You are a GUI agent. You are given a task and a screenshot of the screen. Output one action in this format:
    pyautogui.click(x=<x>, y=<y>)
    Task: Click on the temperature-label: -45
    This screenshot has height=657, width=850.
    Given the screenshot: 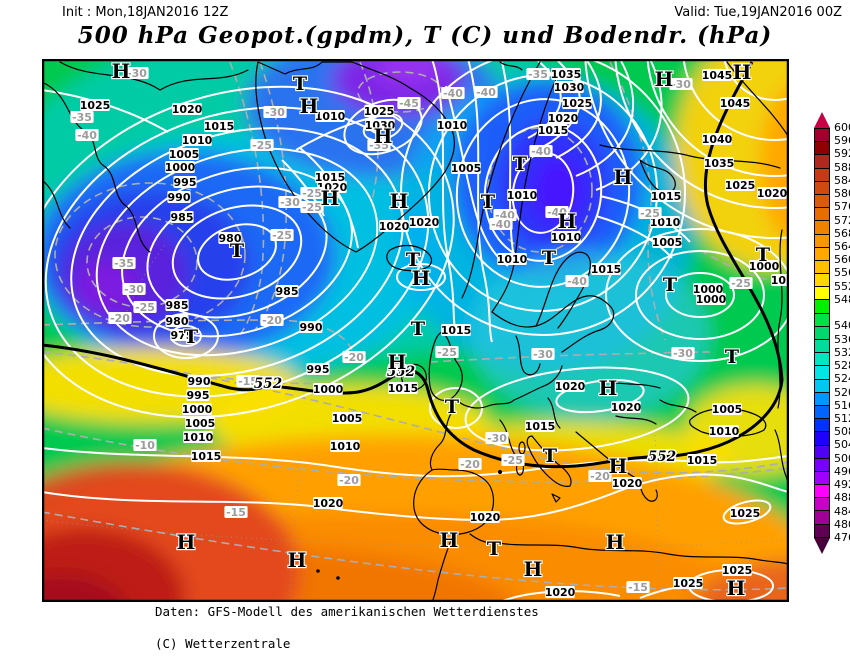 What is the action you would take?
    pyautogui.click(x=409, y=103)
    